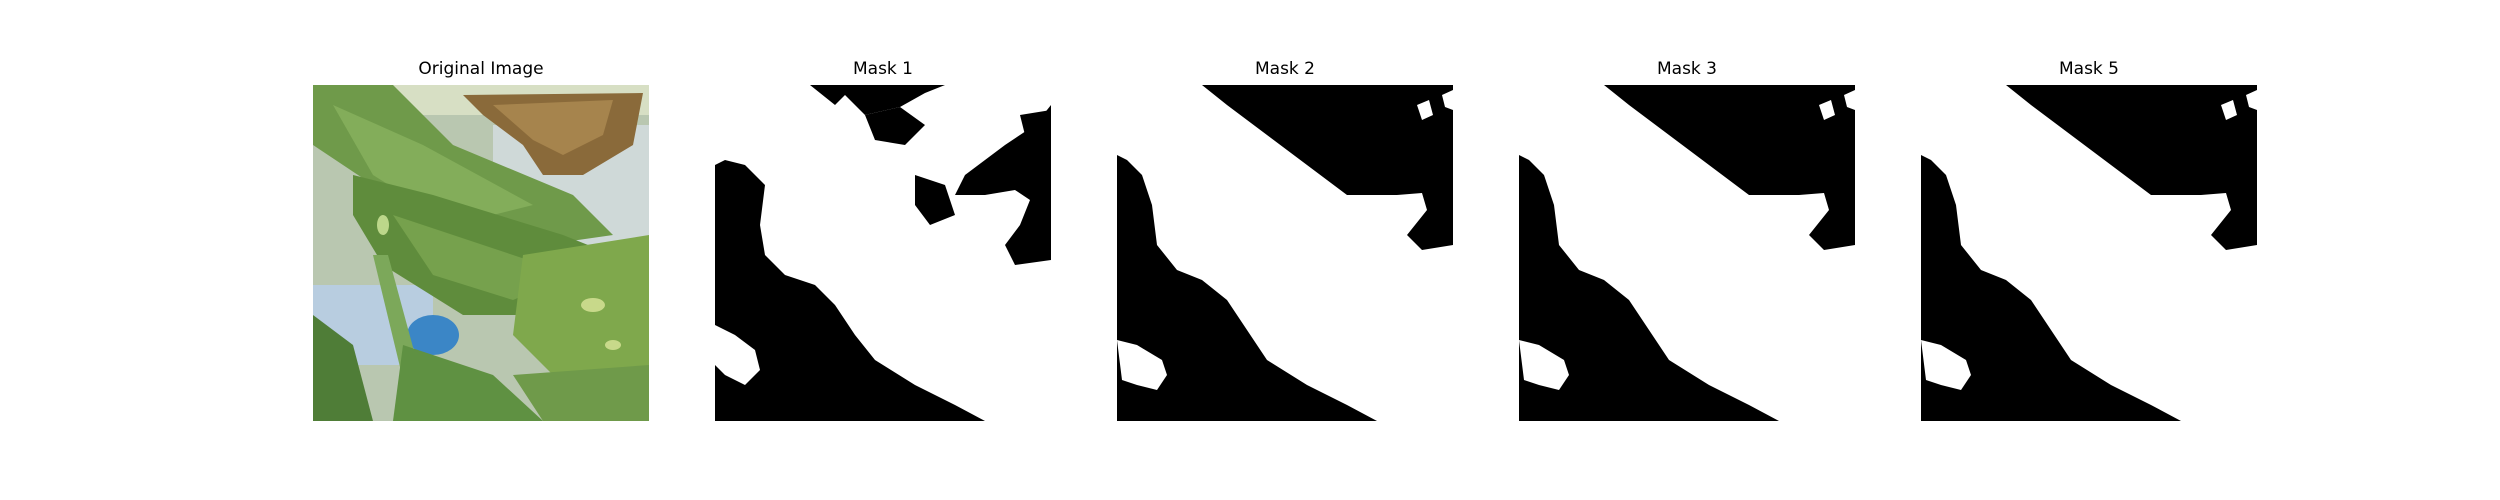 The width and height of the screenshot is (2500, 500). What do you see at coordinates (882, 69) in the screenshot?
I see `panel-title: Mask 1` at bounding box center [882, 69].